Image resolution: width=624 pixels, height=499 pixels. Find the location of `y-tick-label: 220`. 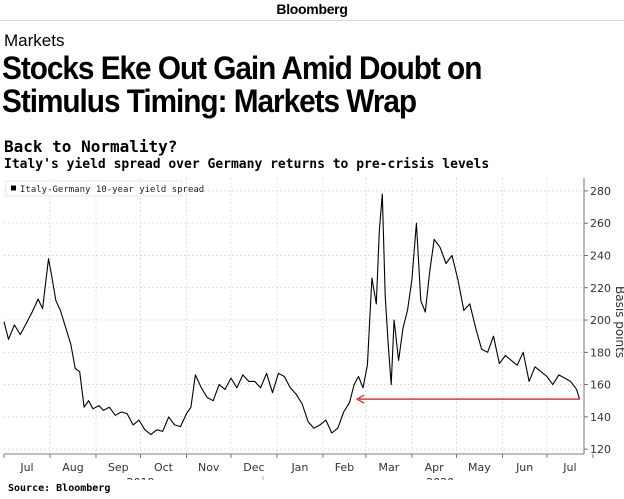

y-tick-label: 220 is located at coordinates (600, 288).